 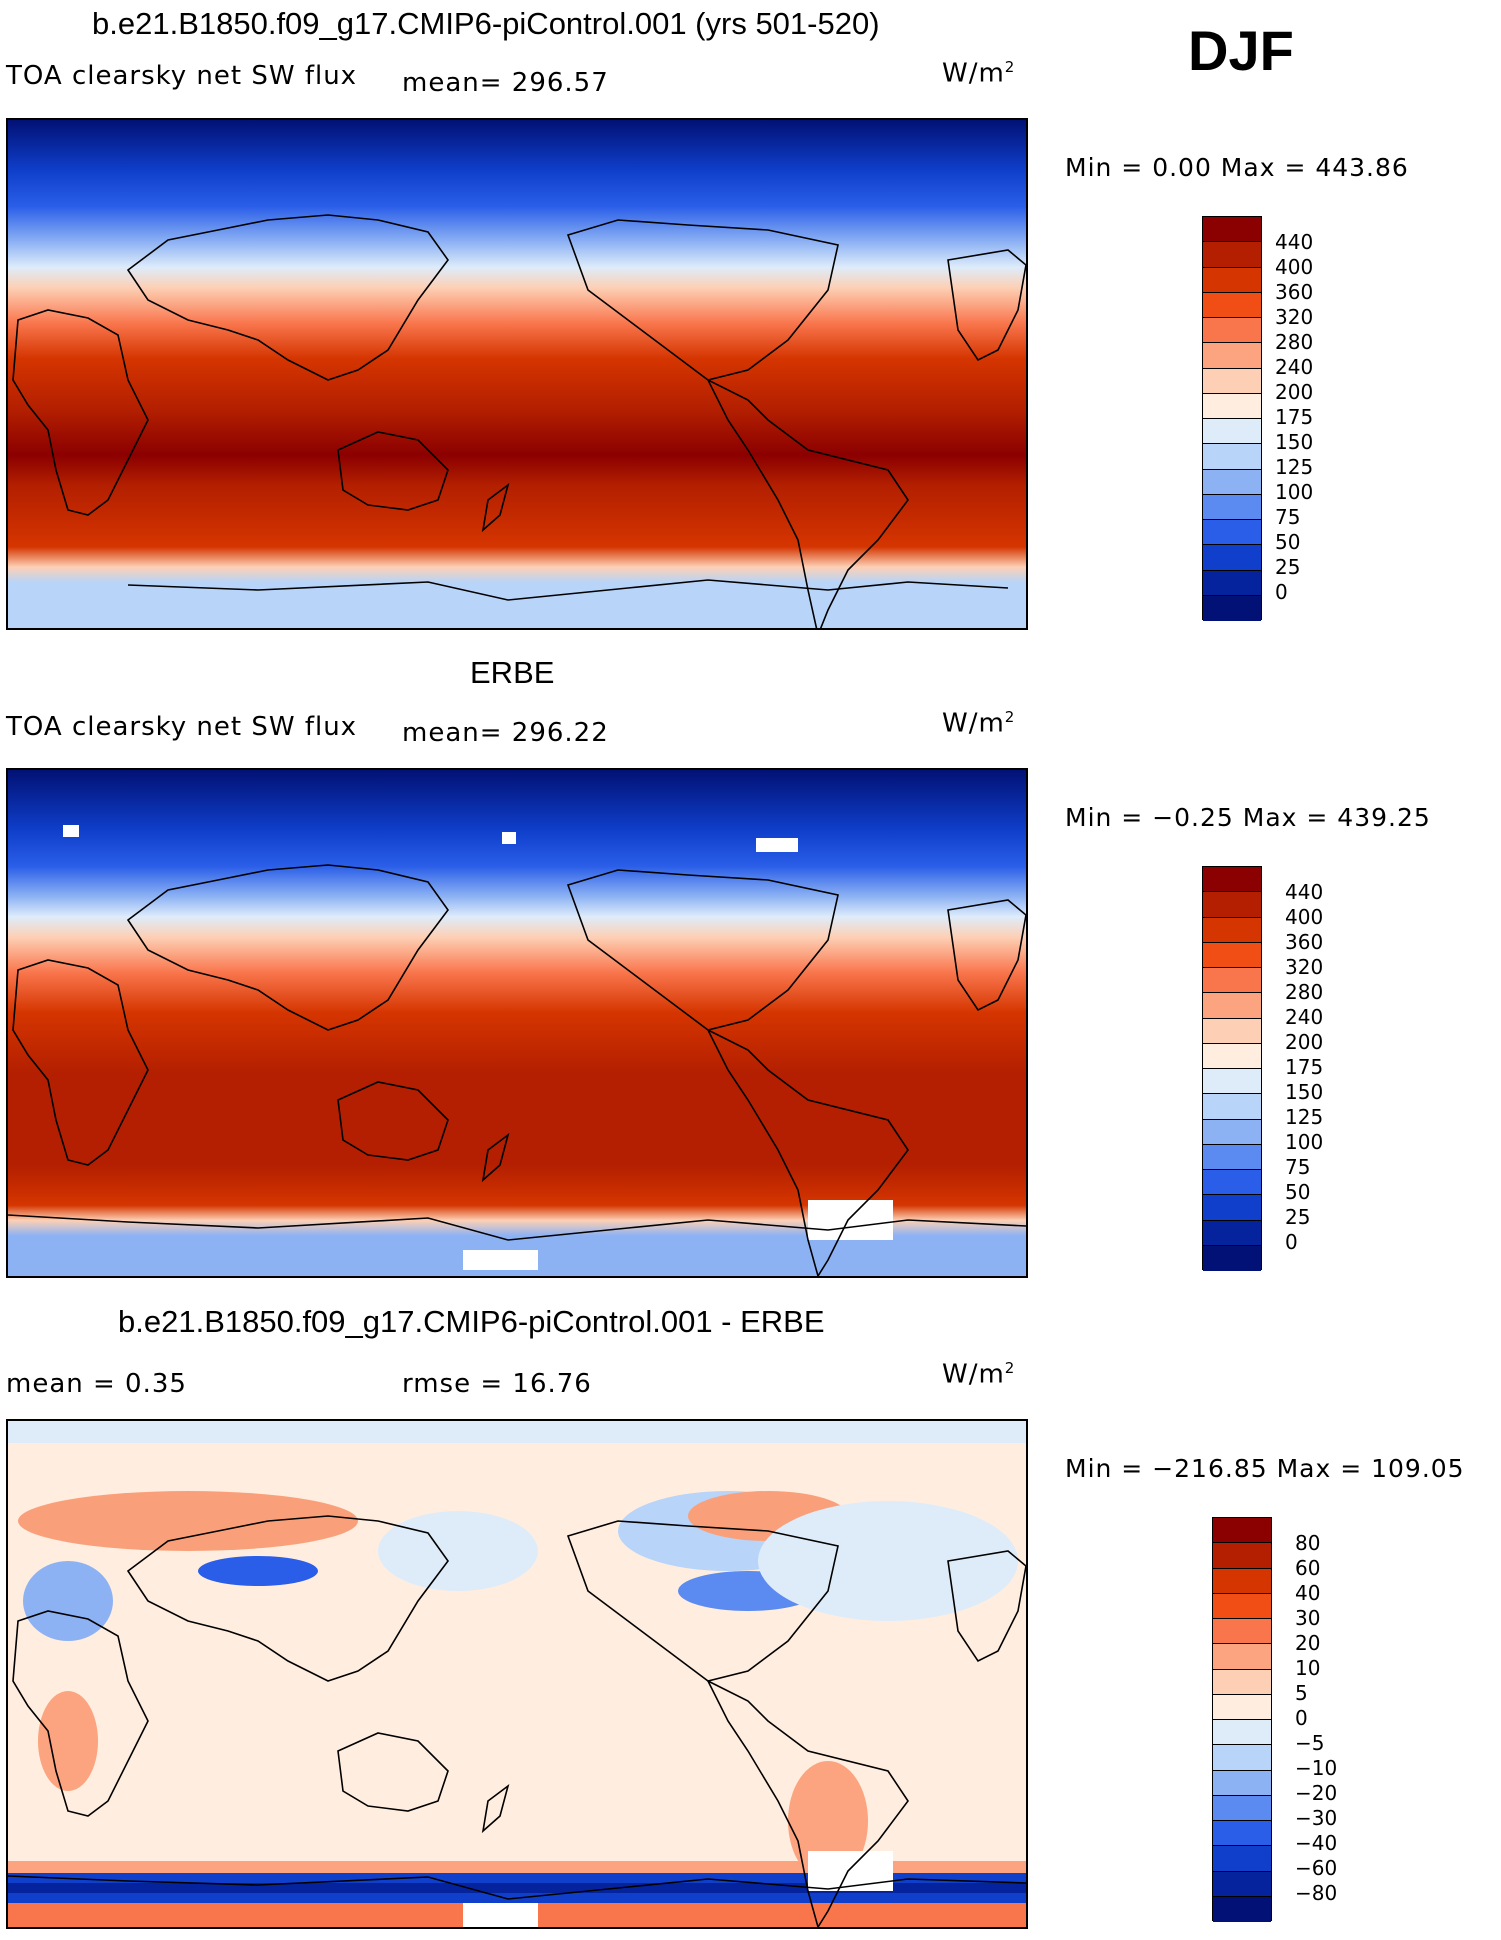 What do you see at coordinates (1308, 1618) in the screenshot?
I see `colorbar-label: 30` at bounding box center [1308, 1618].